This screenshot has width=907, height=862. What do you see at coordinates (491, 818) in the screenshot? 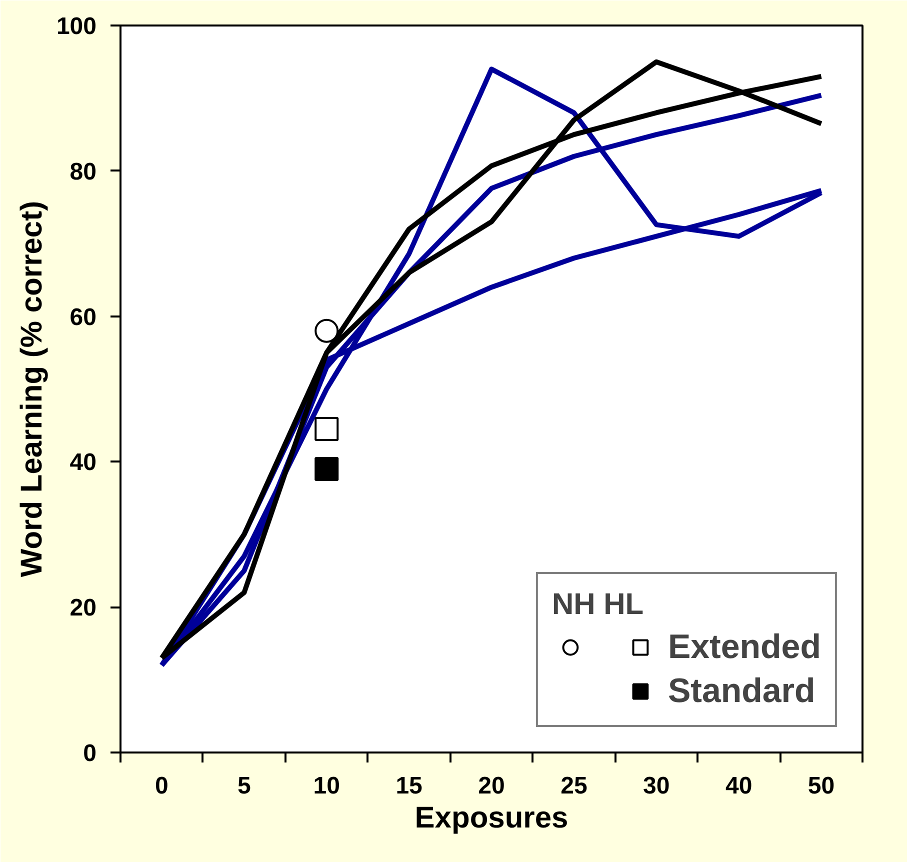
I see `x-axis-title: Exposures` at bounding box center [491, 818].